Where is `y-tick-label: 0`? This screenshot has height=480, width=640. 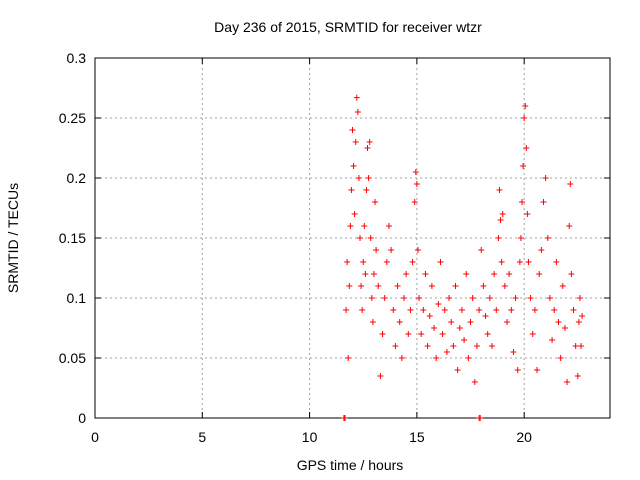
y-tick-label: 0 is located at coordinates (82, 418).